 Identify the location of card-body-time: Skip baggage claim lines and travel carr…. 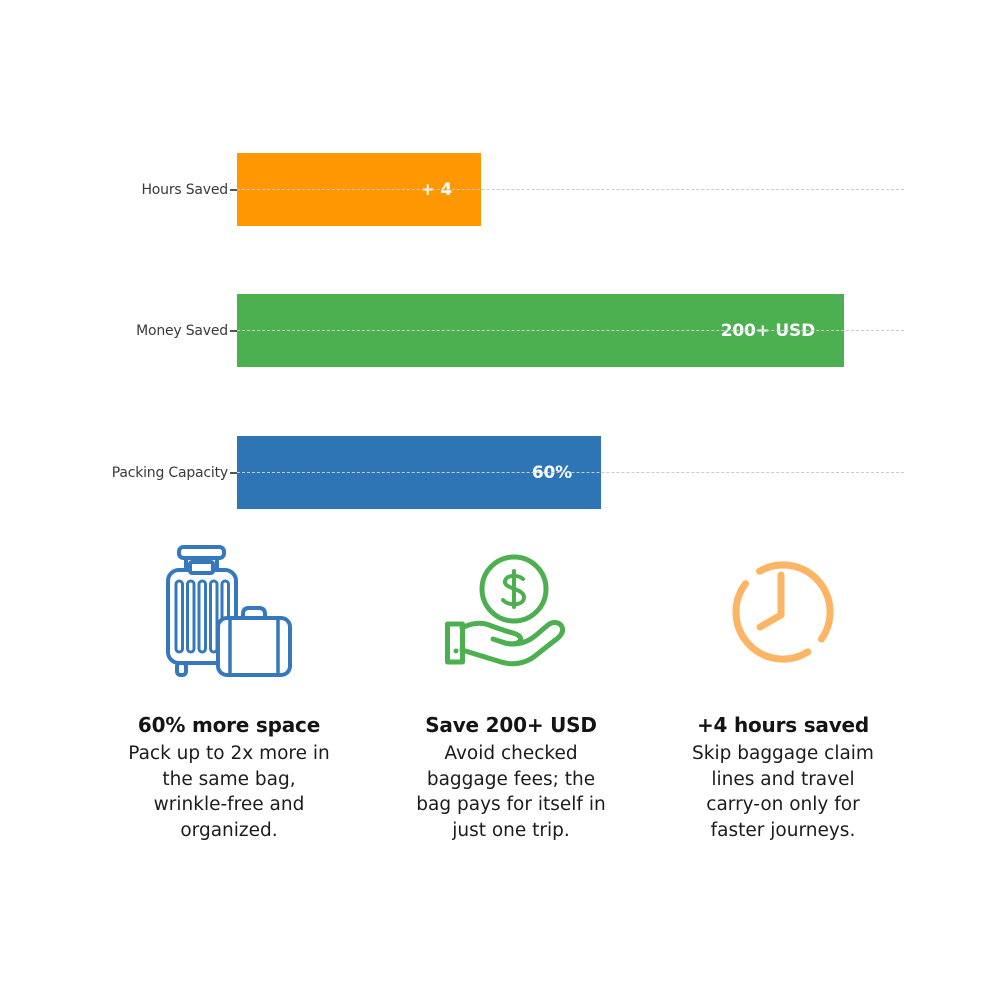
(783, 792).